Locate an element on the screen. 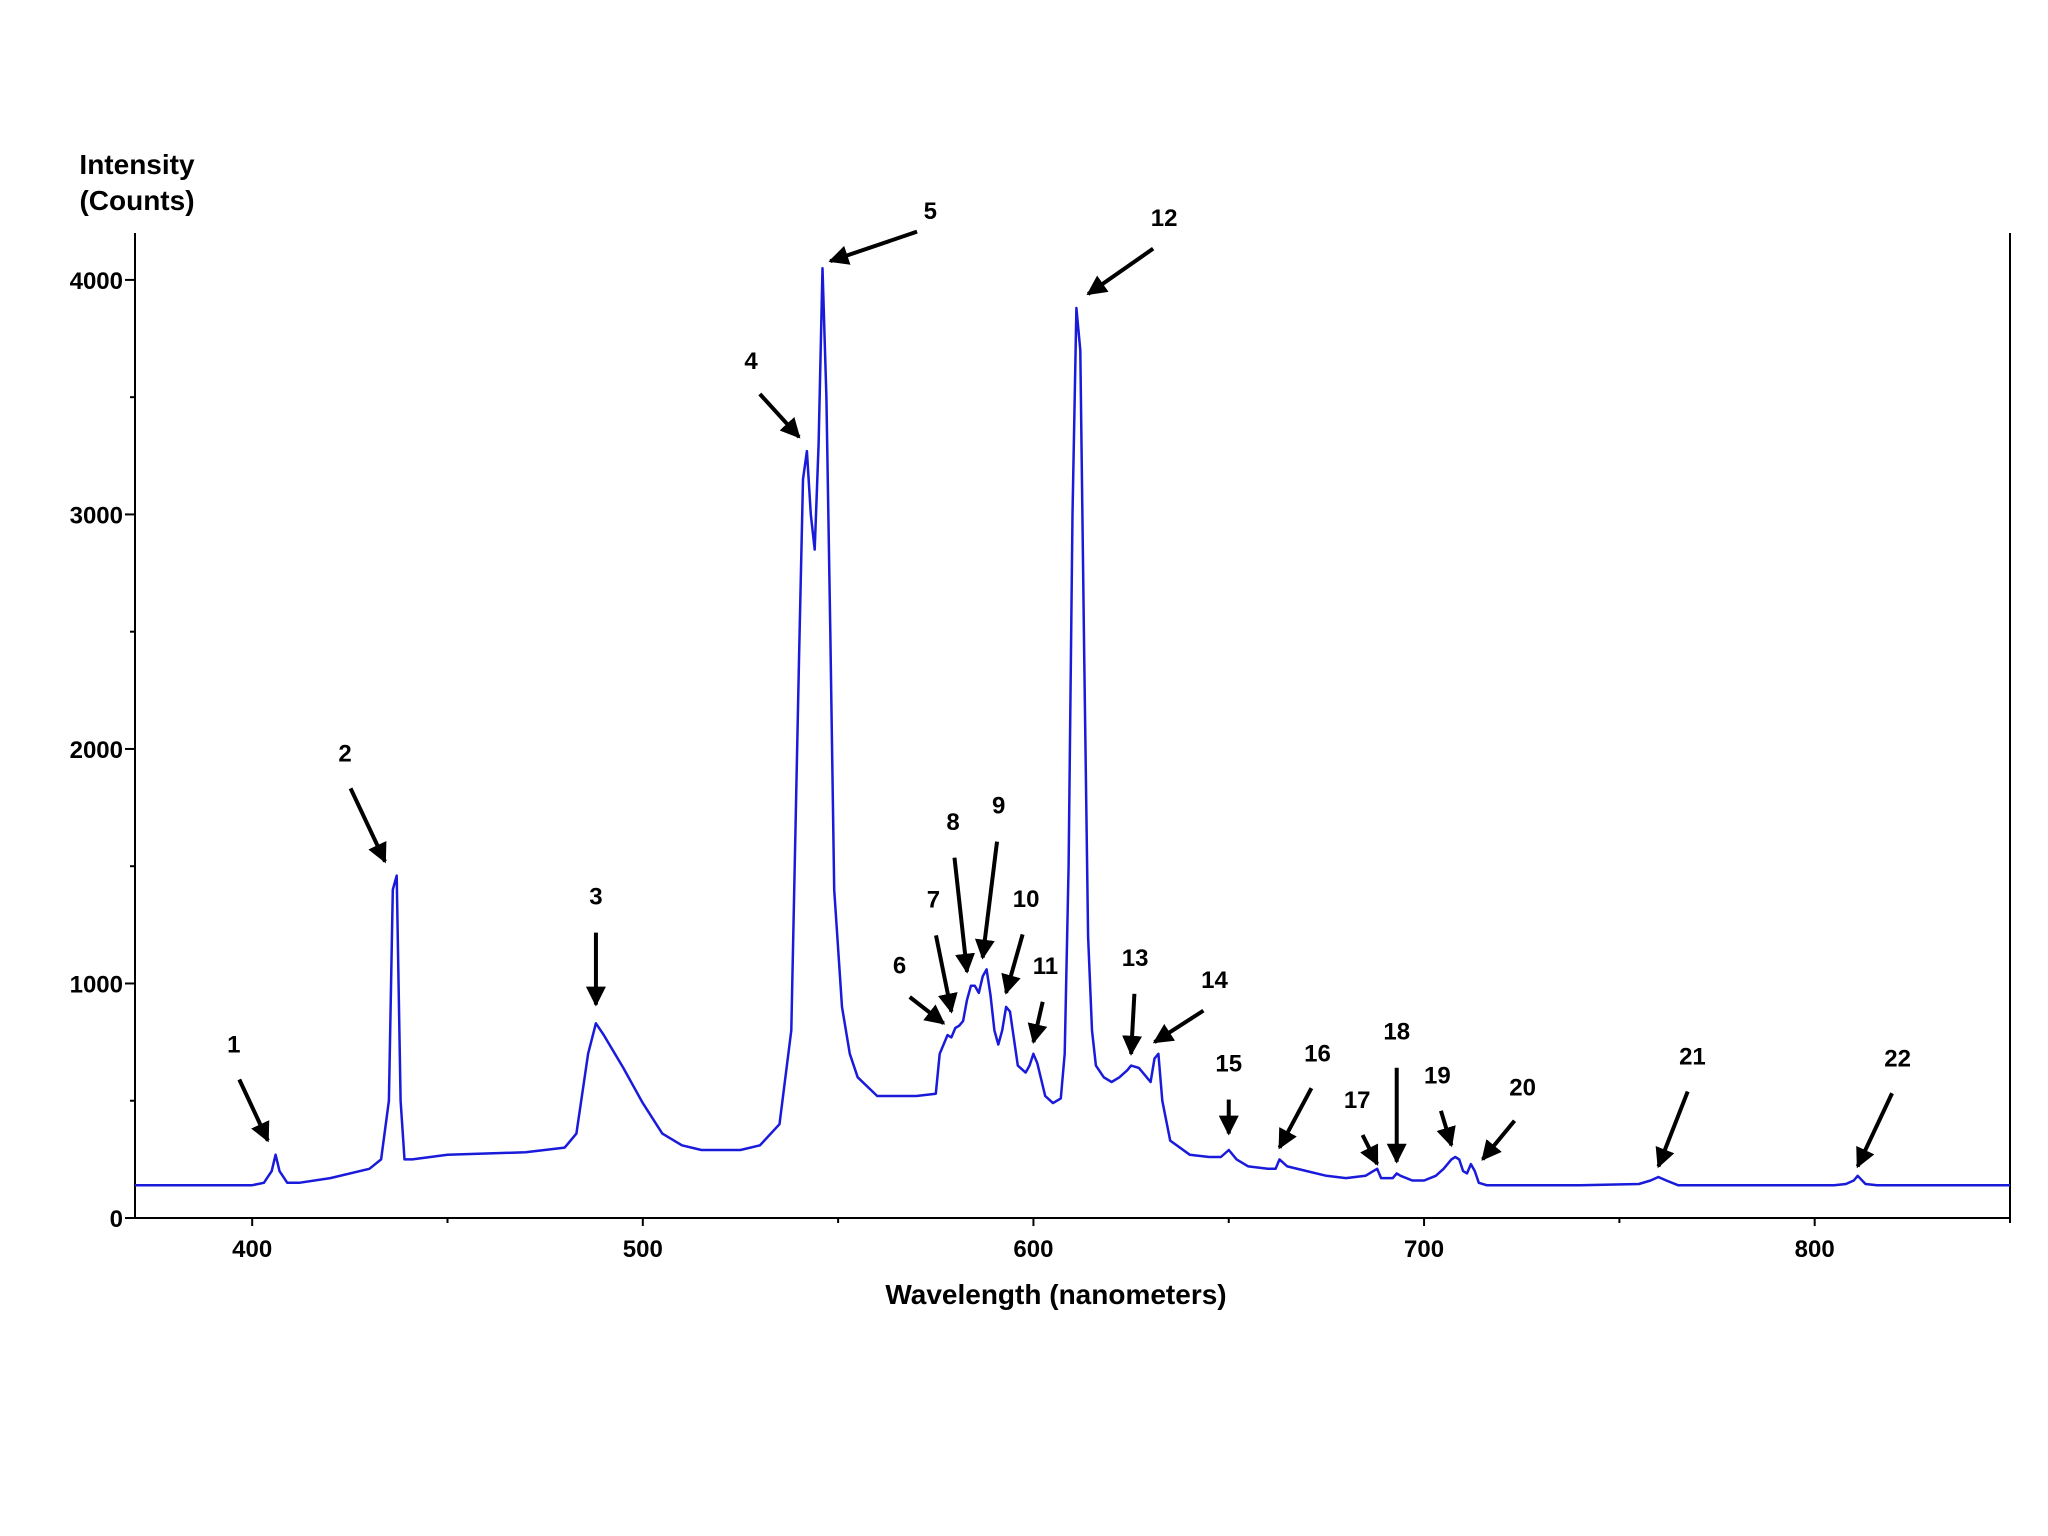 The width and height of the screenshot is (2048, 1536). x-axis-title: Wavelength (nanometers) is located at coordinates (1055, 1294).